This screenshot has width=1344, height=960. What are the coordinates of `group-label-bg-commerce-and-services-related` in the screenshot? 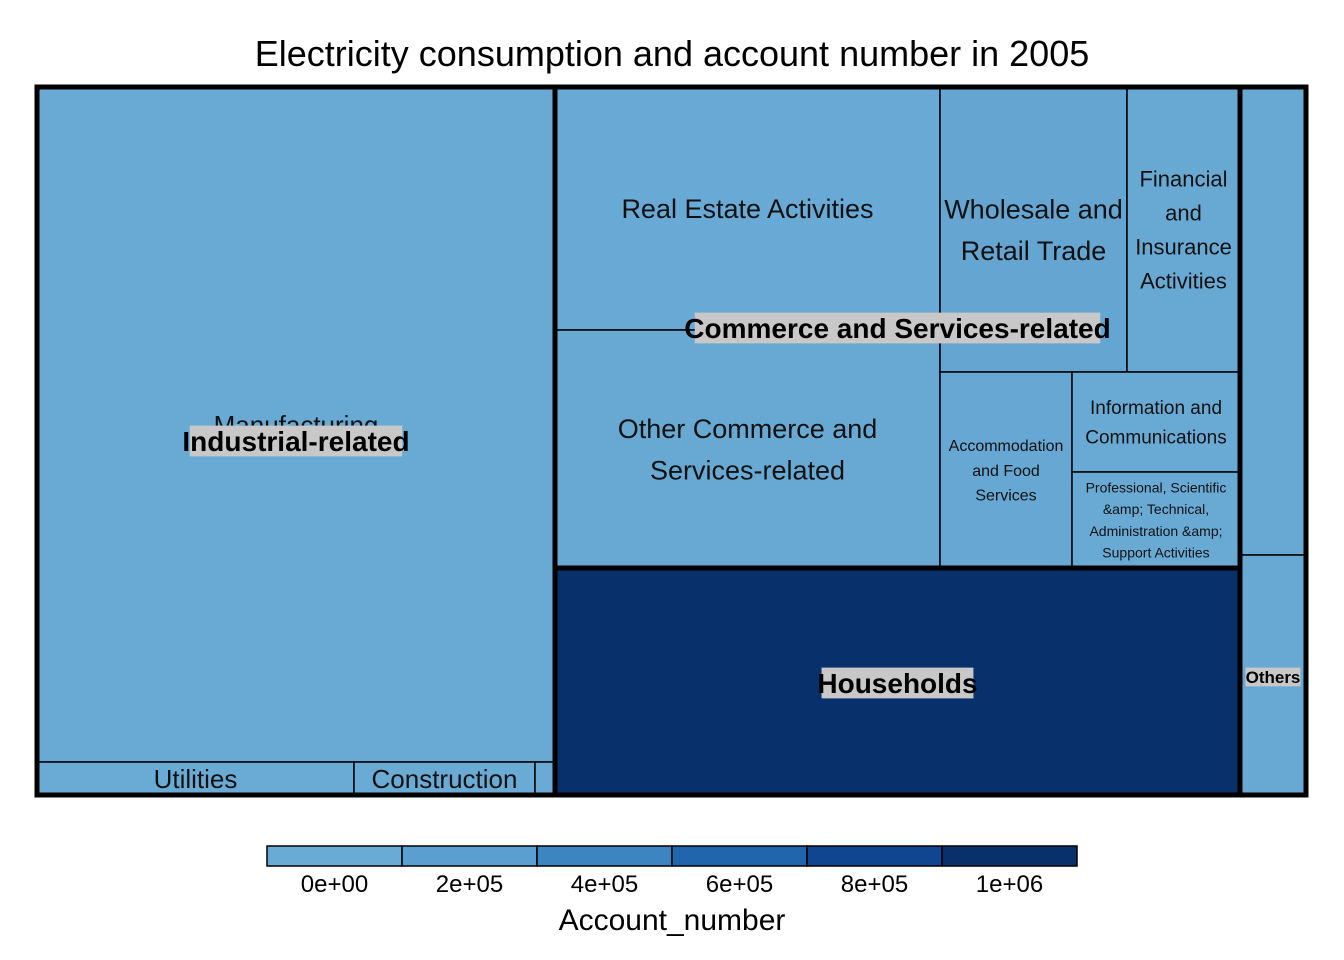 It's located at (897, 328).